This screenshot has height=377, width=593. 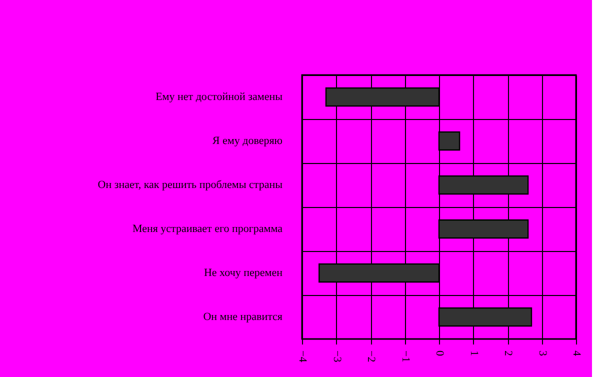 What do you see at coordinates (508, 353) in the screenshot?
I see `x-tick-label: 2` at bounding box center [508, 353].